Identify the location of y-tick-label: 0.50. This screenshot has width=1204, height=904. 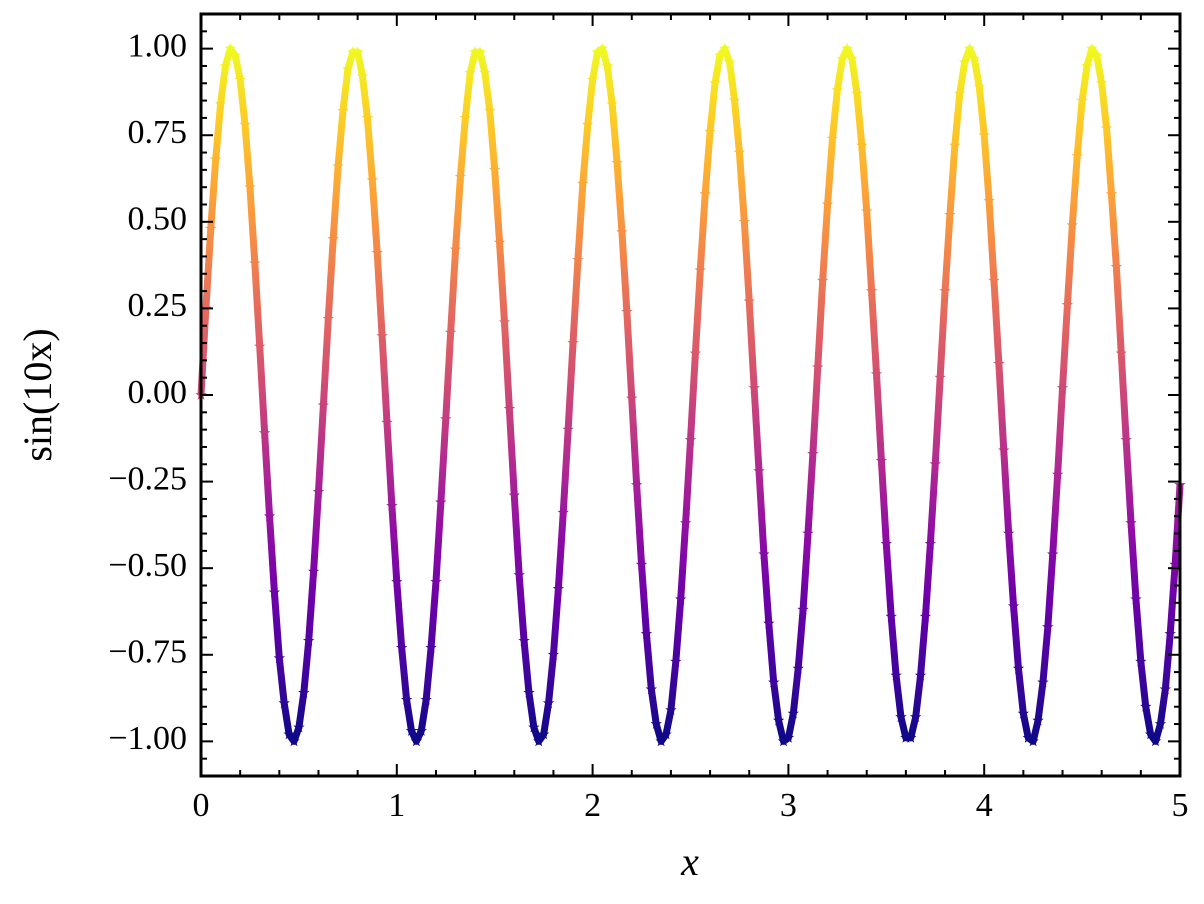
(158, 219).